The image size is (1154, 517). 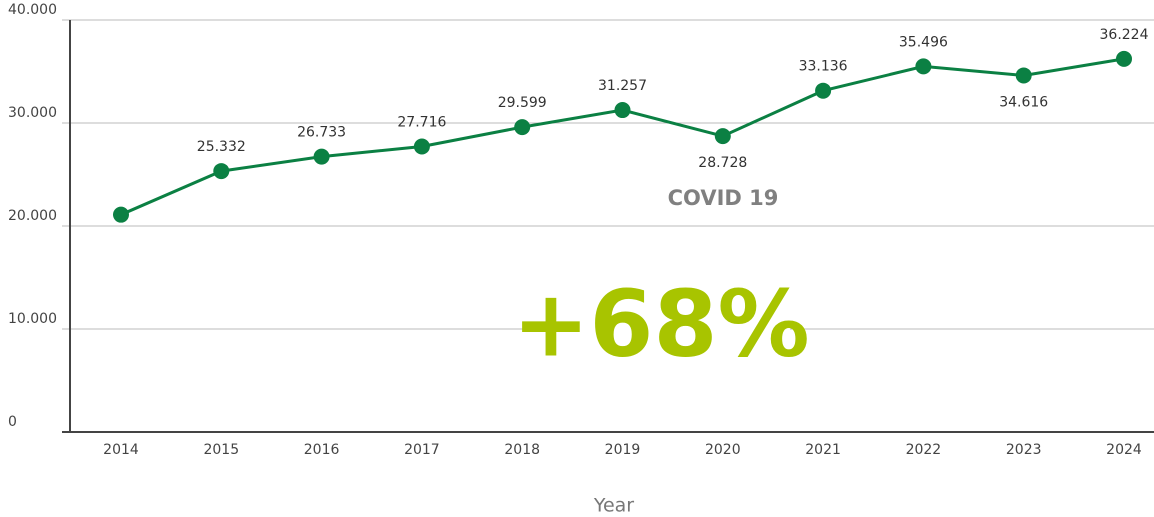 What do you see at coordinates (32, 113) in the screenshot?
I see `y-tick-label: 30.000` at bounding box center [32, 113].